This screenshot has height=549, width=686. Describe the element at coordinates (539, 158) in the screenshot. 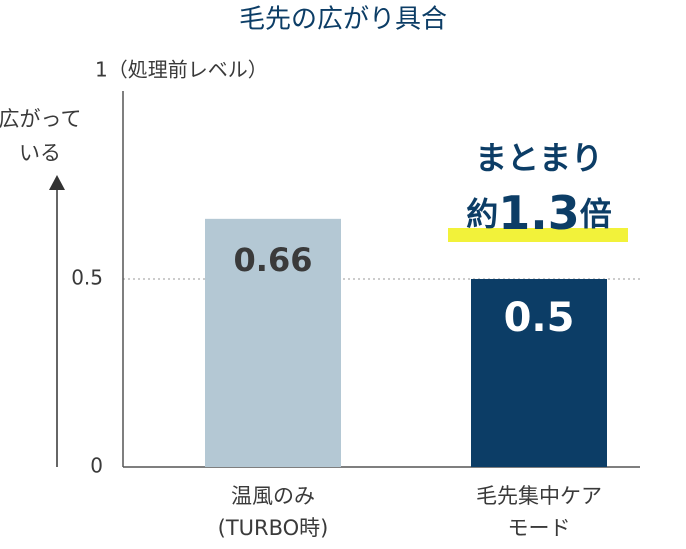

I see `annotation: まとまり` at that location.